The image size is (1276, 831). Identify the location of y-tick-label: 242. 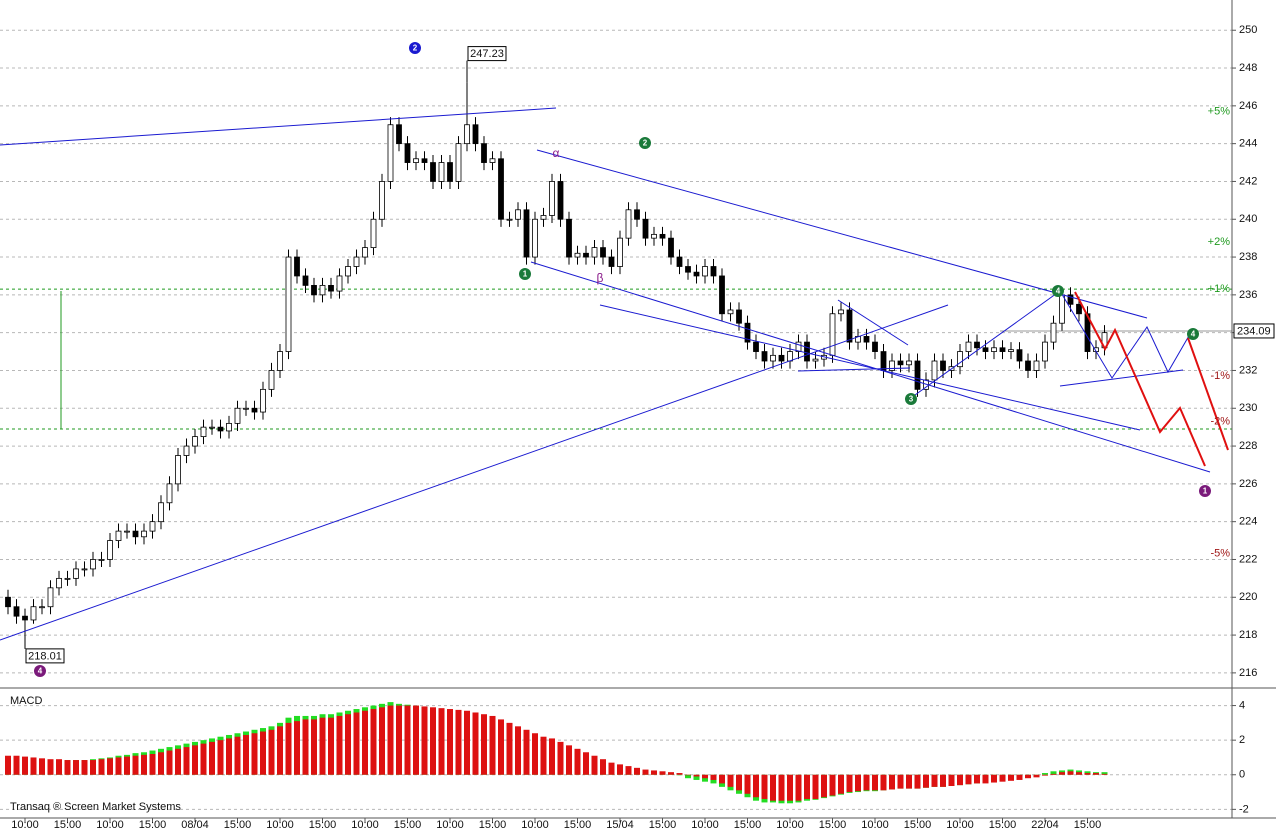
(1248, 181).